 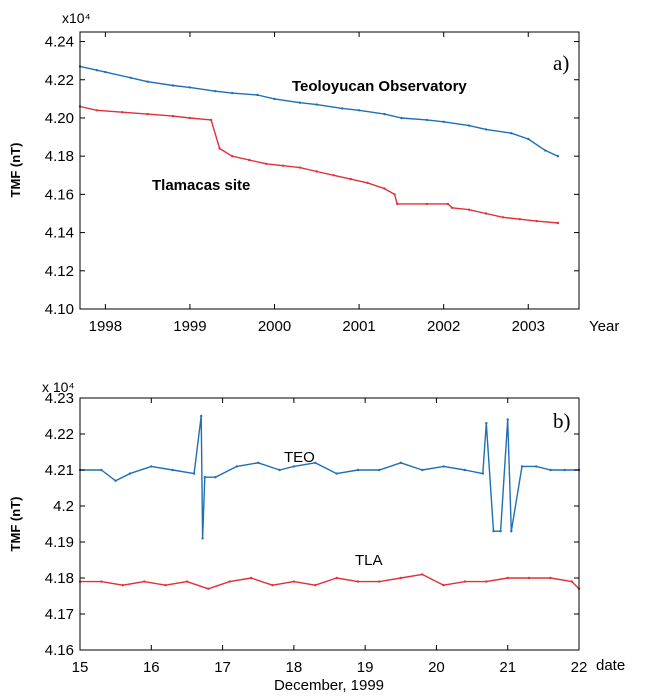 What do you see at coordinates (59, 233) in the screenshot?
I see `y-tick-label: 4.14` at bounding box center [59, 233].